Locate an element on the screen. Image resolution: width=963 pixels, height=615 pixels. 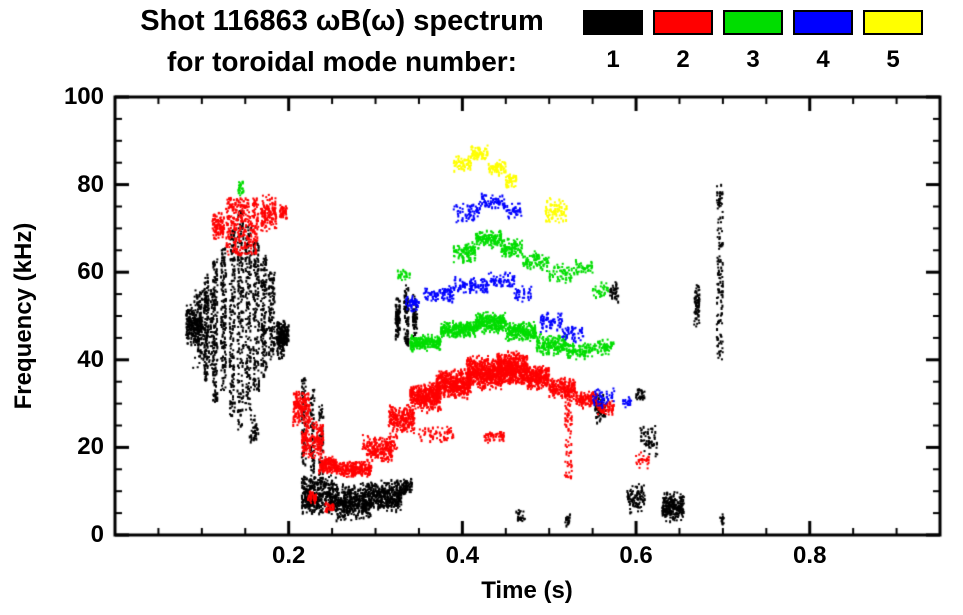
mode-4-swatch is located at coordinates (823, 22).